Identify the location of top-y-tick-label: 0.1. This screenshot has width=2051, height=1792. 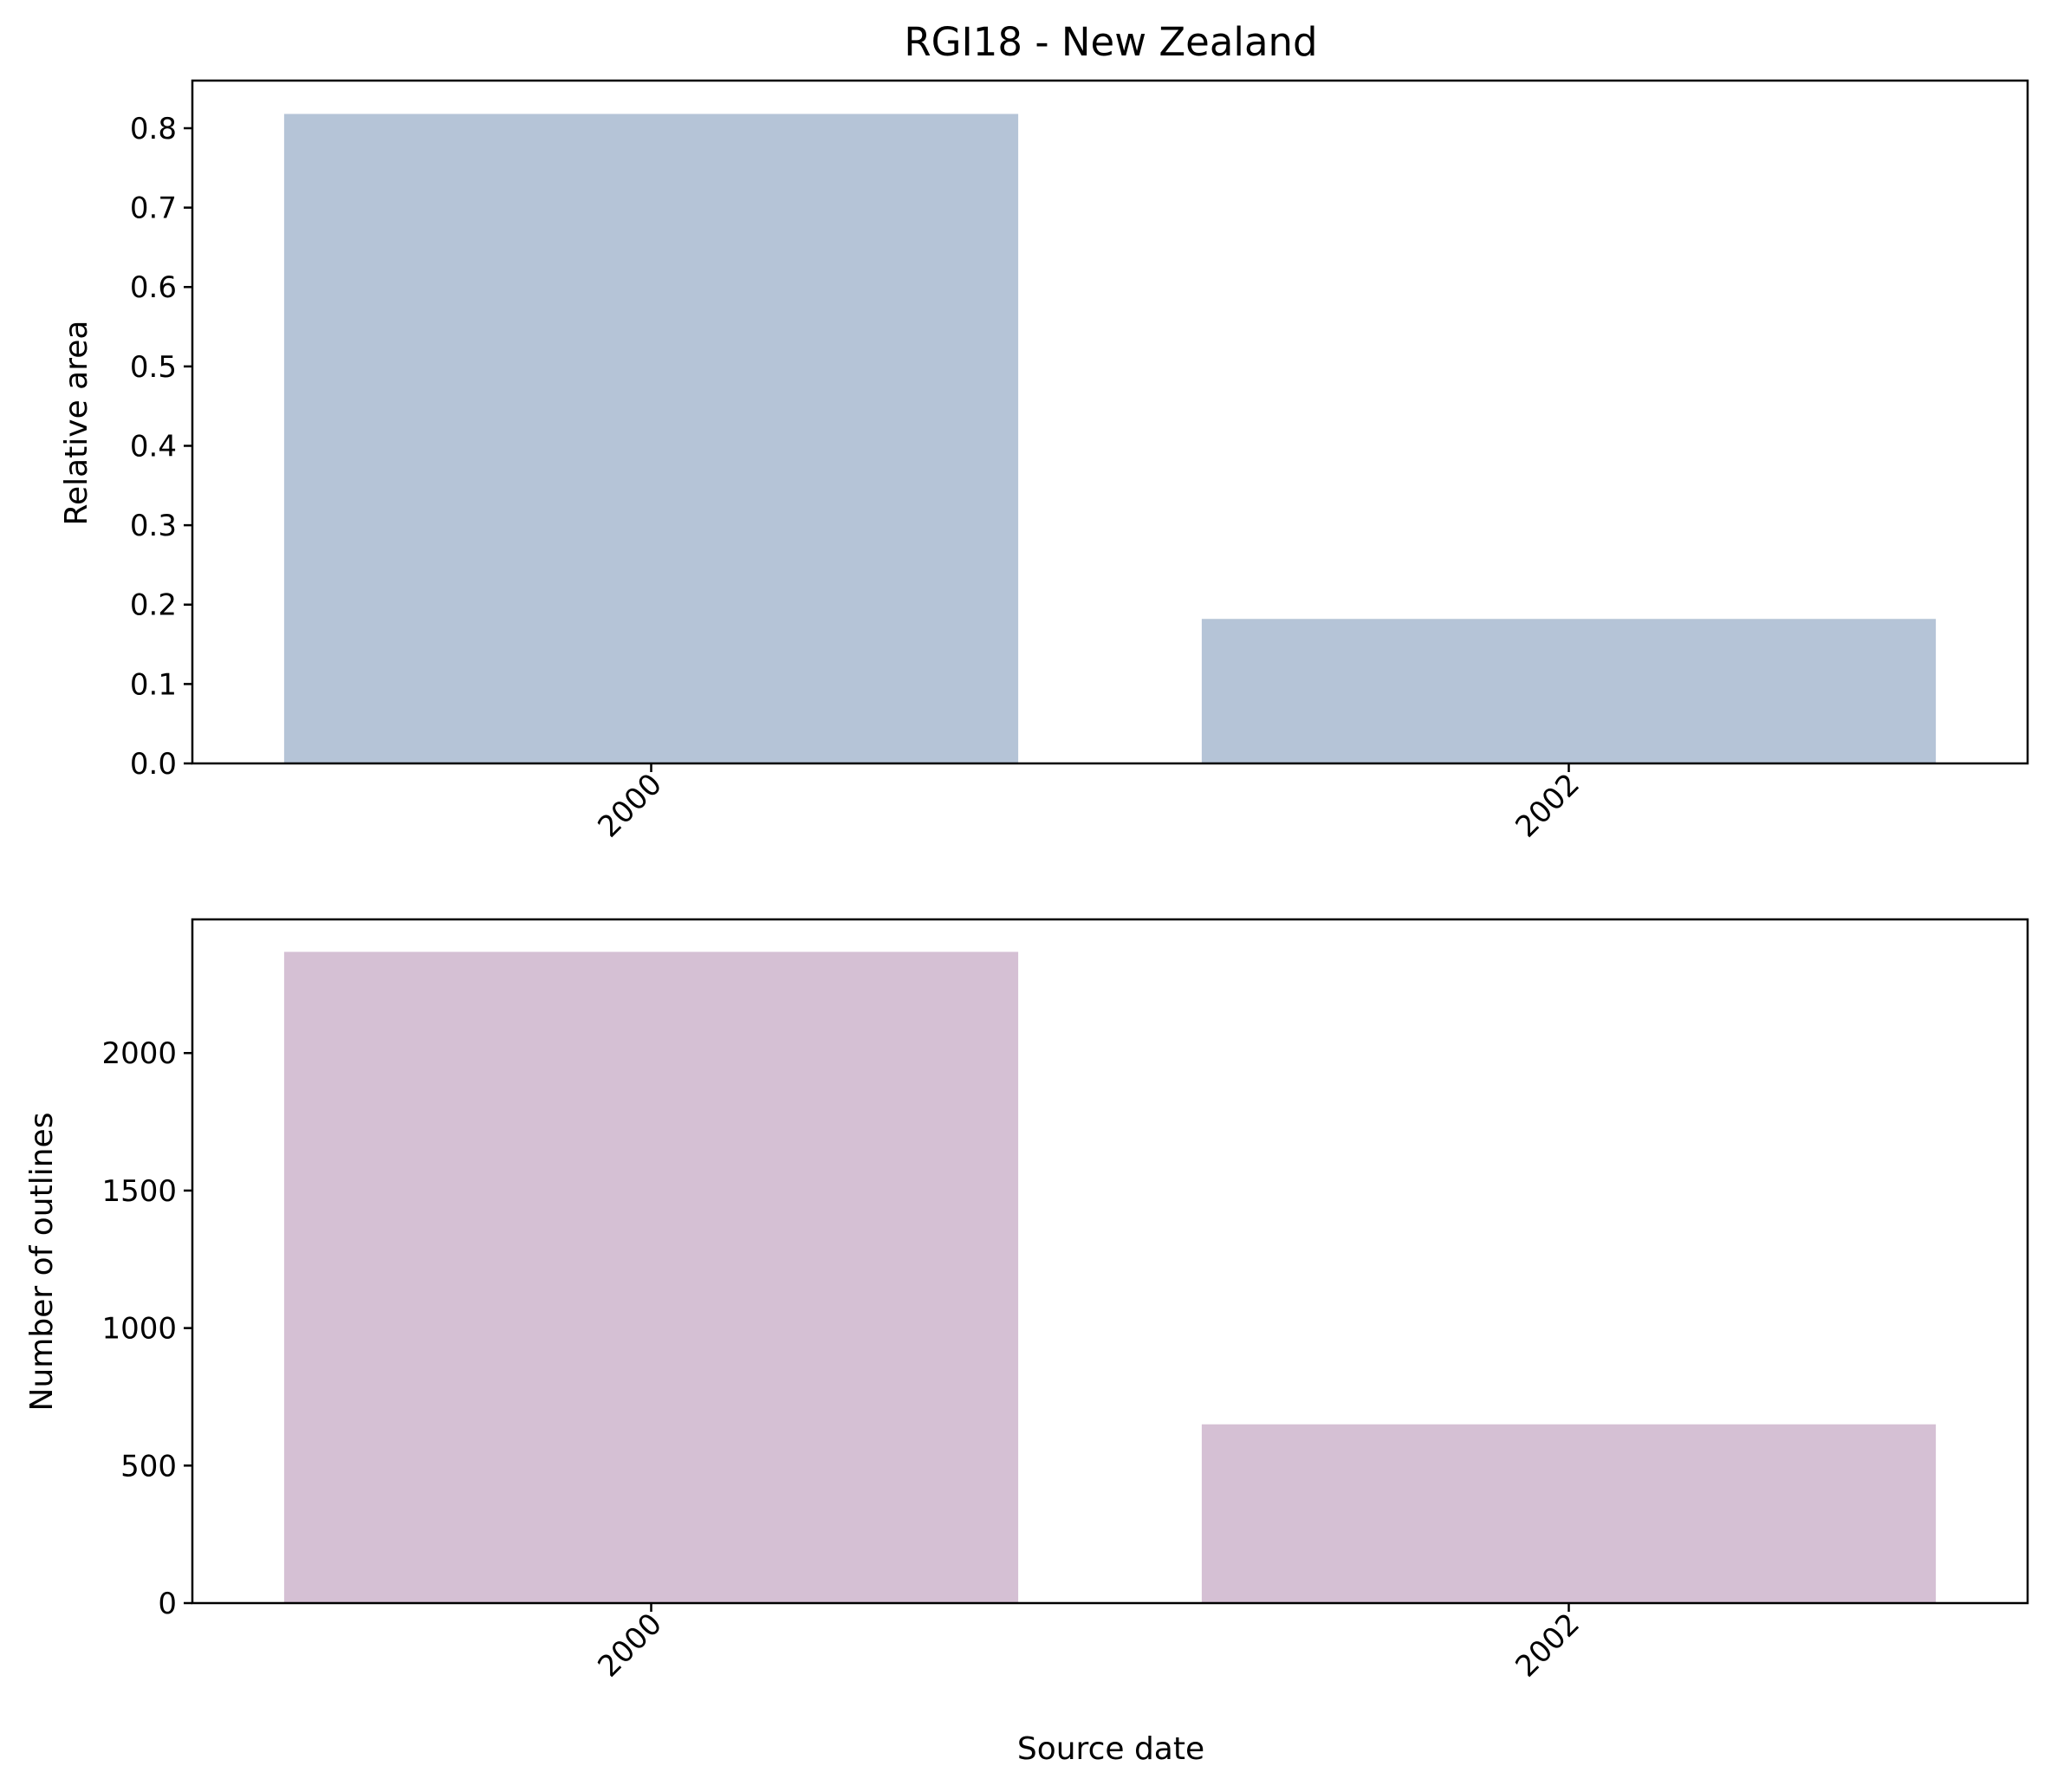
(154, 685).